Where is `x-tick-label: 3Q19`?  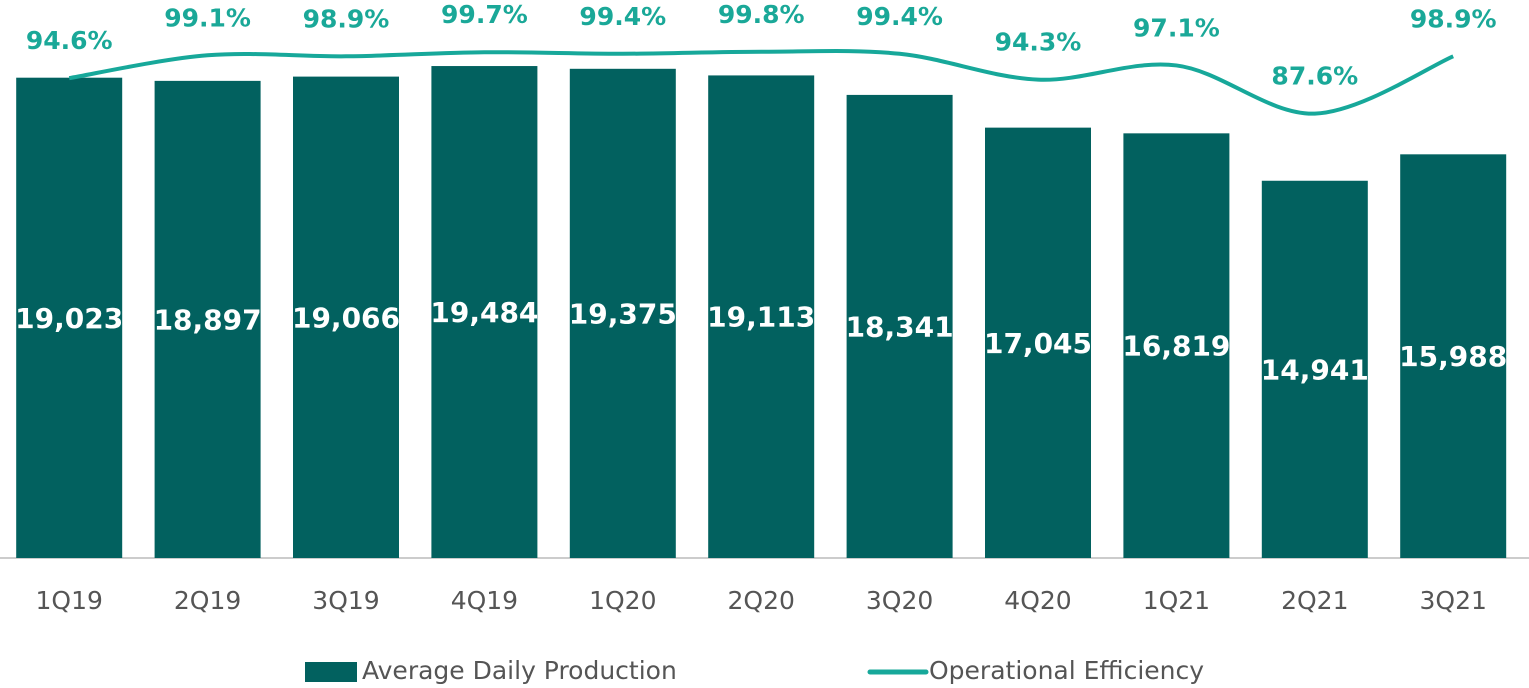 x-tick-label: 3Q19 is located at coordinates (345, 600).